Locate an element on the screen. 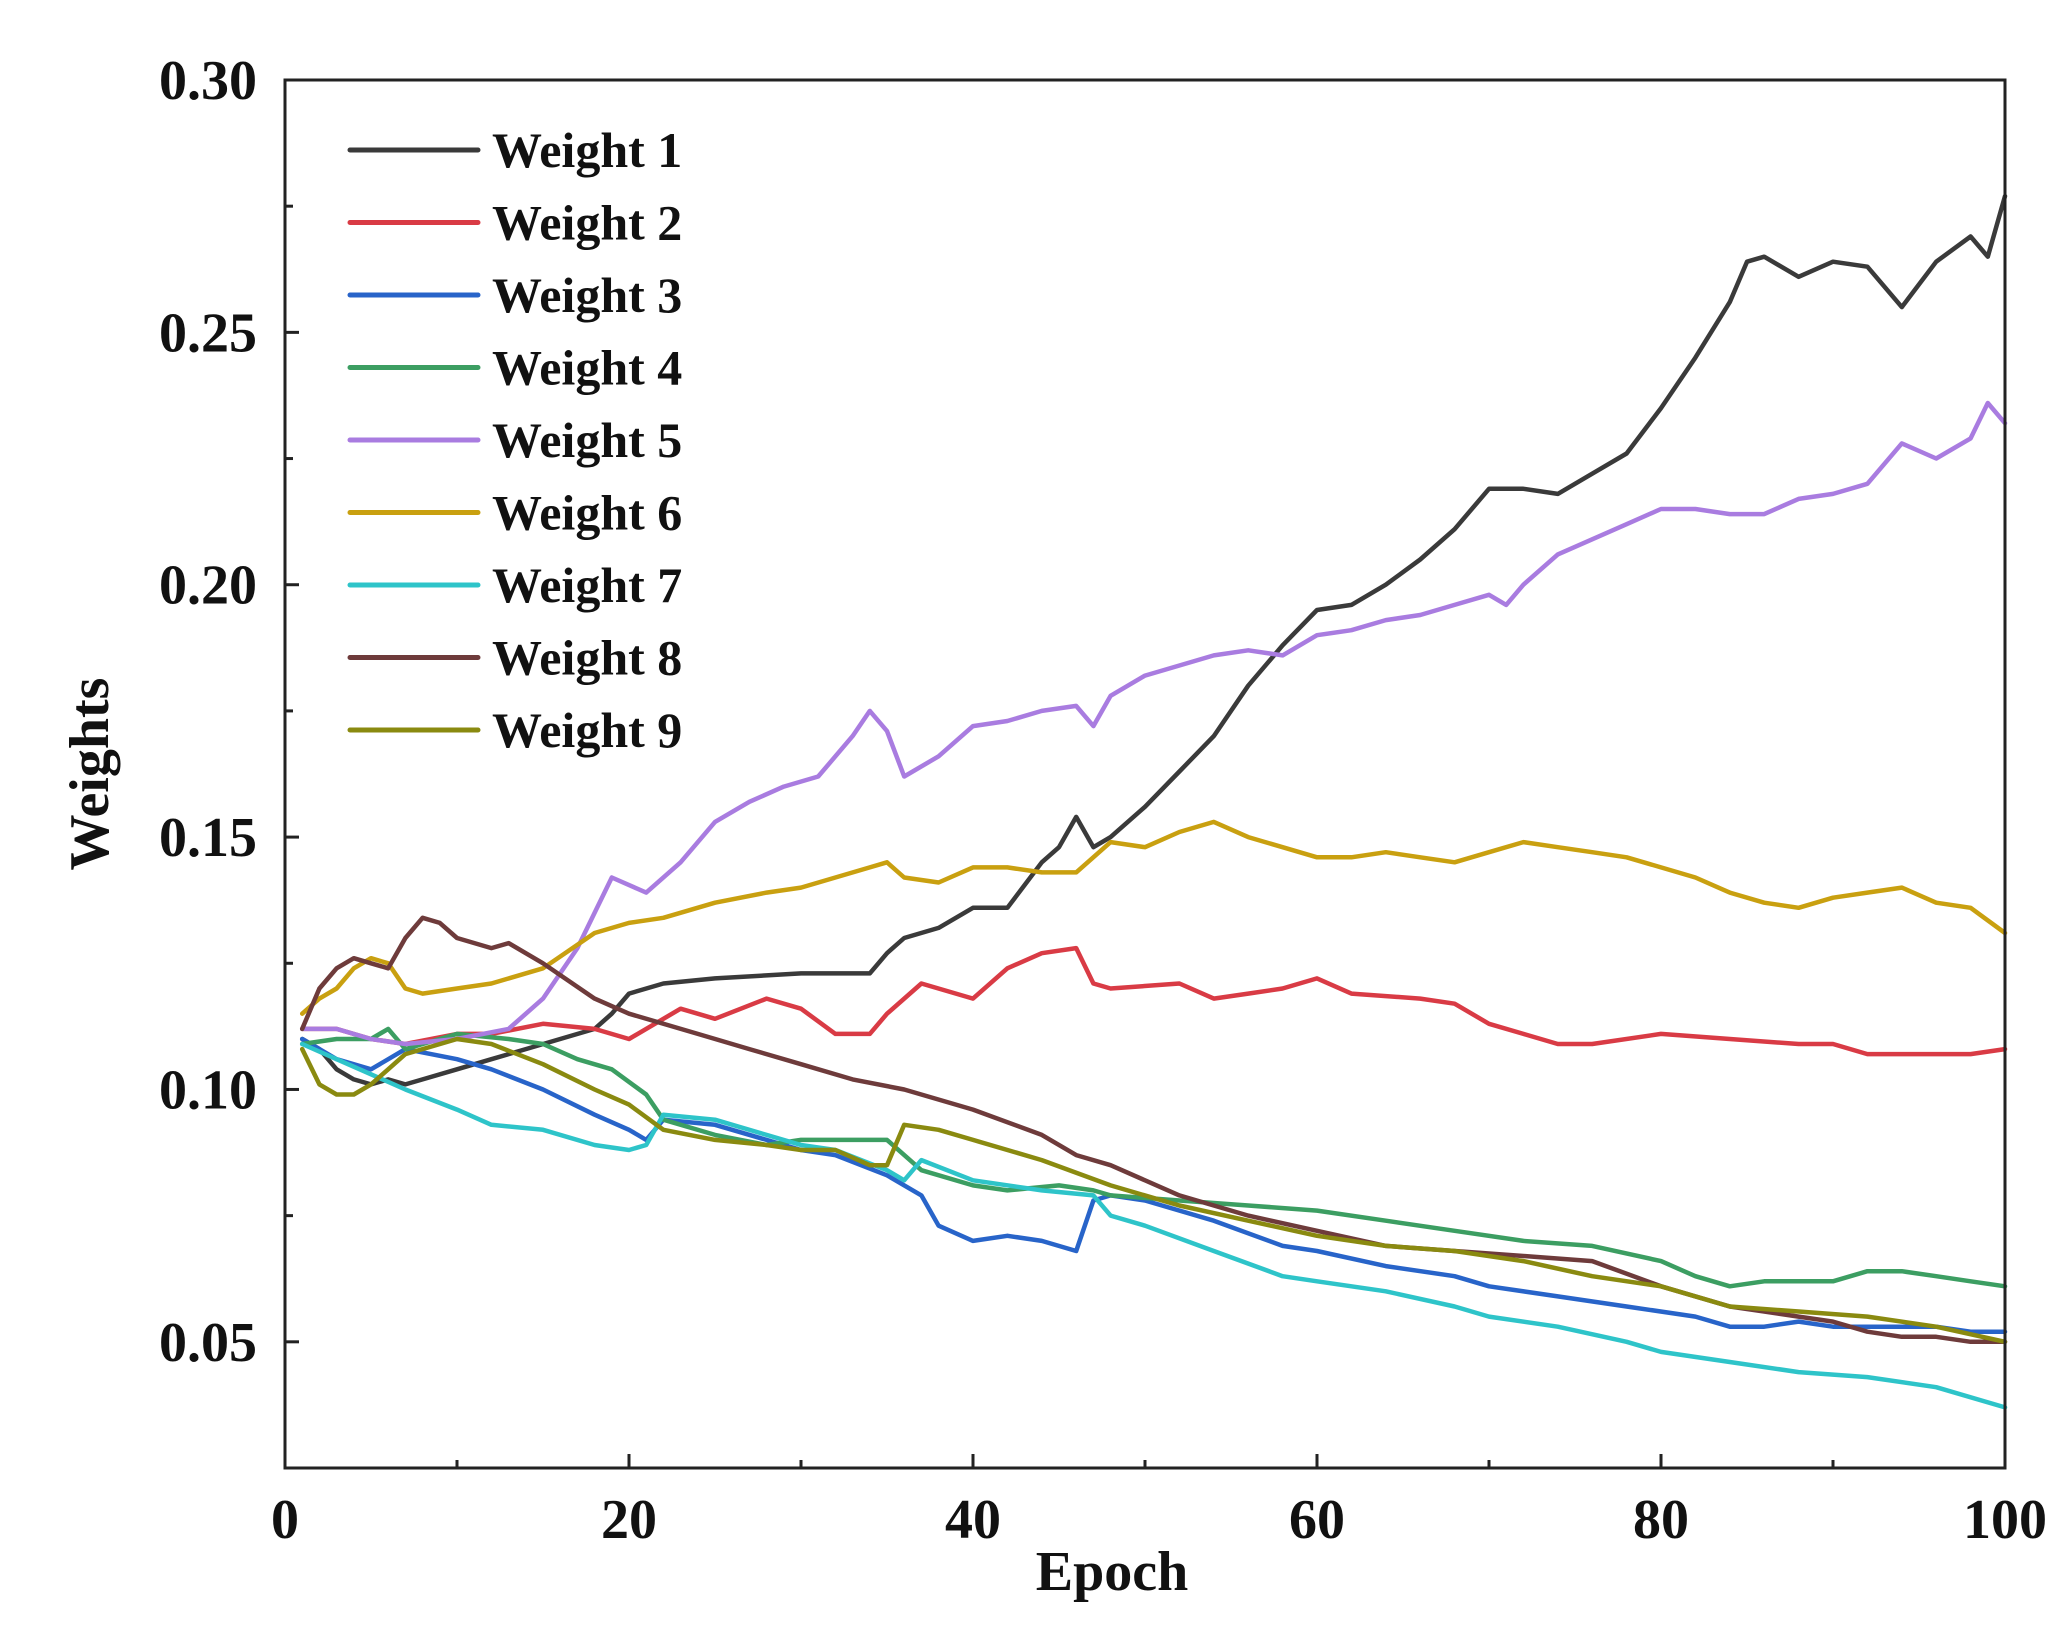 Image resolution: width=2068 pixels, height=1638 pixels. x-tick-label: 60 is located at coordinates (1317, 1520).